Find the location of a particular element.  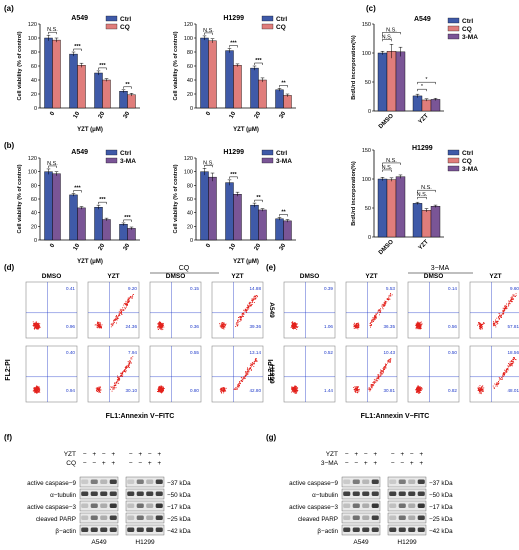

quadrant-value-lower: 24.36 is located at coordinates (132, 326).